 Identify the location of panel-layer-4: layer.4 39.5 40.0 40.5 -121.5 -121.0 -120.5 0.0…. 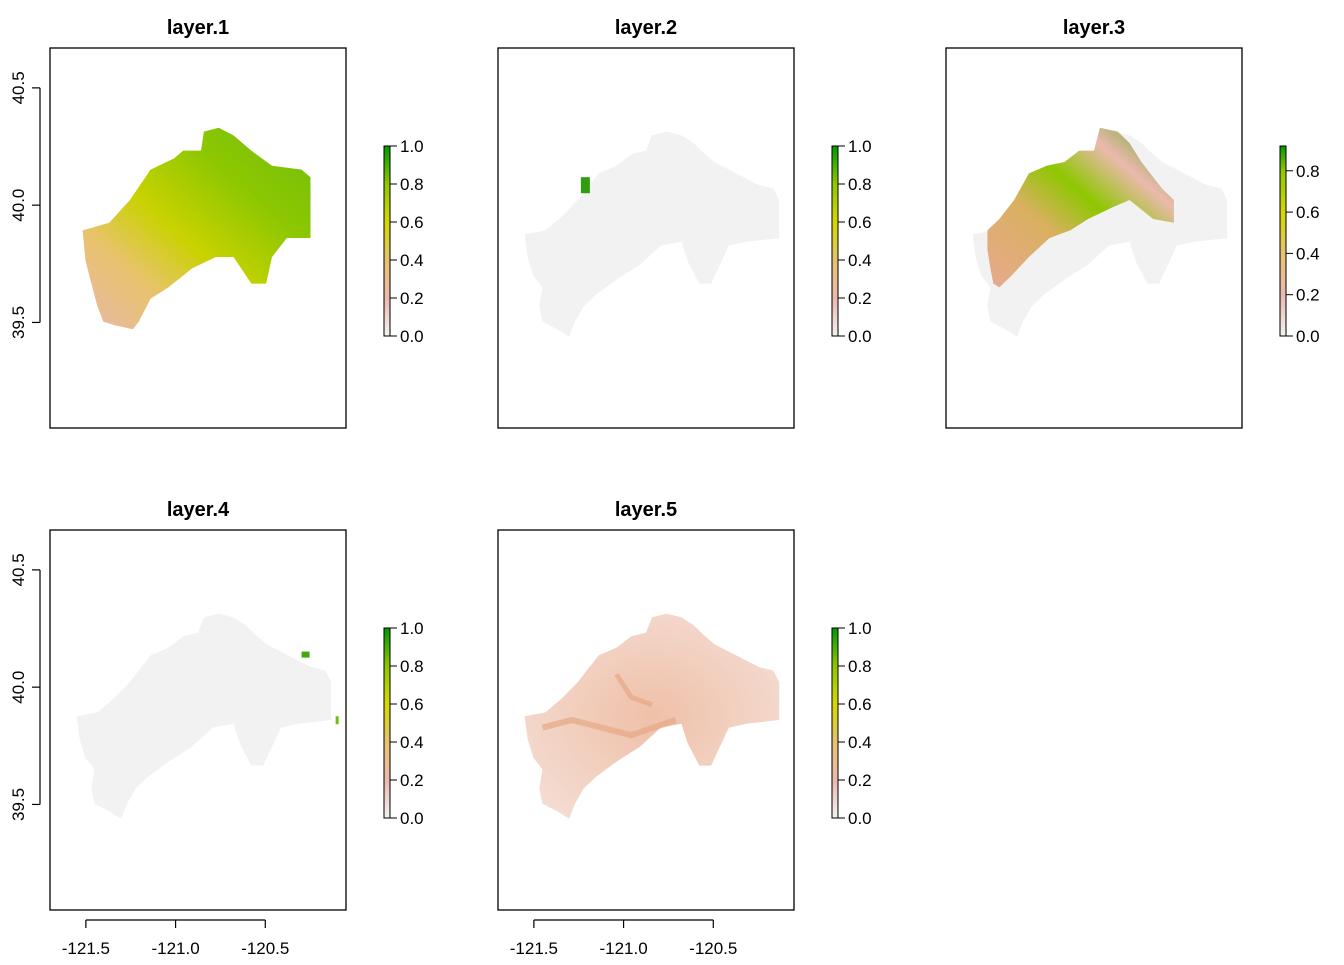
(216, 728).